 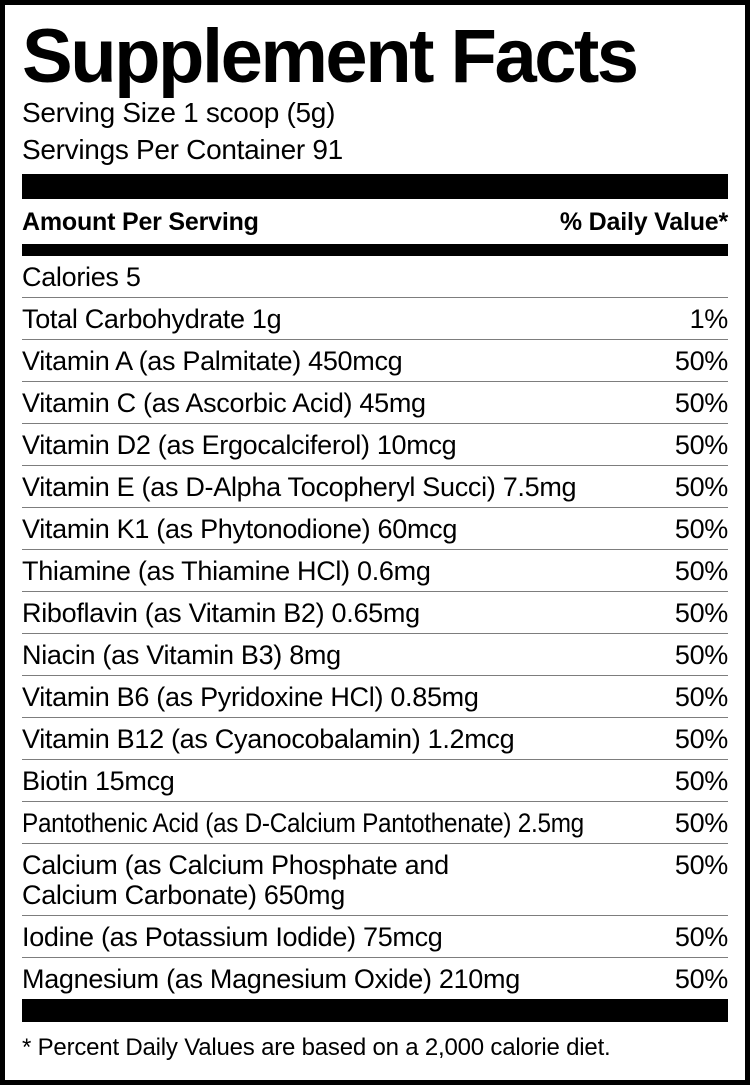 I want to click on nutrient-row-magnesium: Magnesium (as Magnesium Oxide) 210mg 50%, so click(x=375, y=978).